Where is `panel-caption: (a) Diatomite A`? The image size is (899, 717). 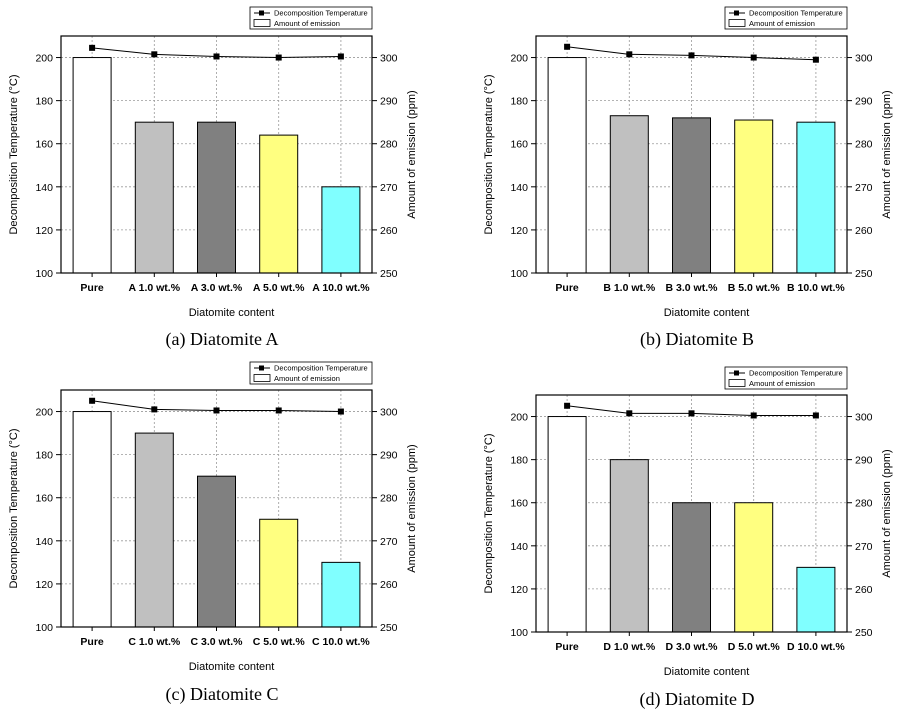 panel-caption: (a) Diatomite A is located at coordinates (222, 339).